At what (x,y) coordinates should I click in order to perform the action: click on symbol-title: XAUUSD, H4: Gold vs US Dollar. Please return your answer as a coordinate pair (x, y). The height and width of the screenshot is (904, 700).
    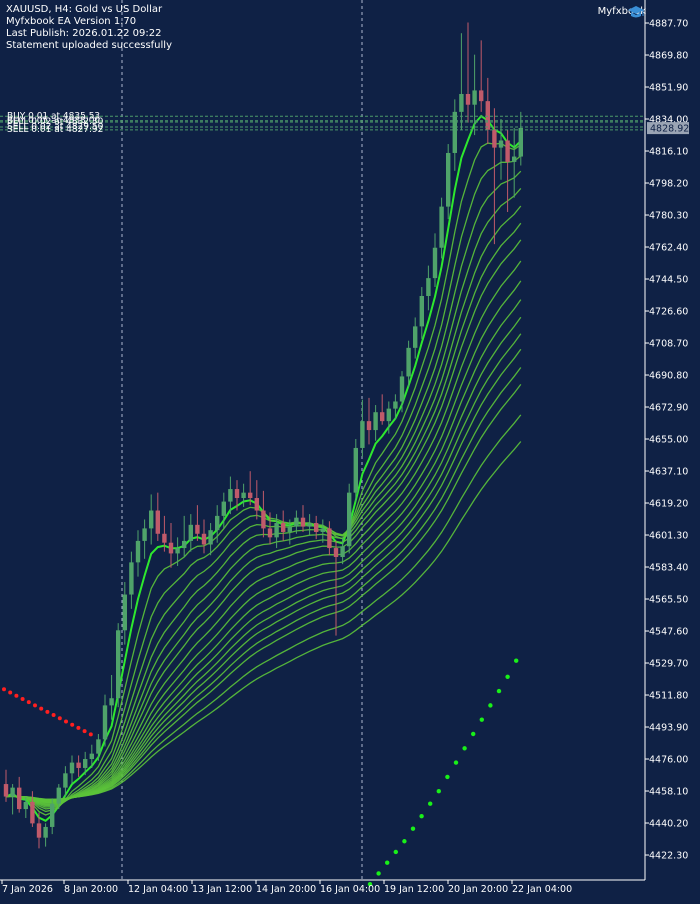
    Looking at the image, I should click on (84, 9).